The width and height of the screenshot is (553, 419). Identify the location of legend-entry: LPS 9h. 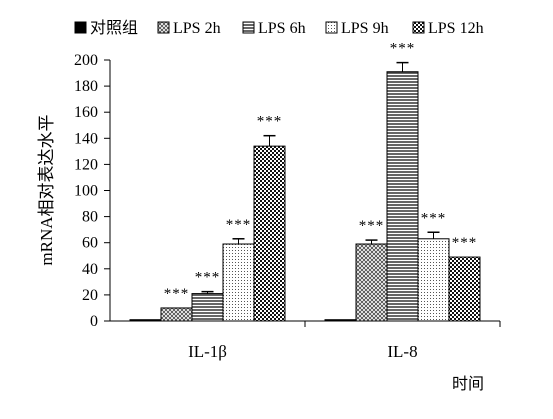
(365, 28).